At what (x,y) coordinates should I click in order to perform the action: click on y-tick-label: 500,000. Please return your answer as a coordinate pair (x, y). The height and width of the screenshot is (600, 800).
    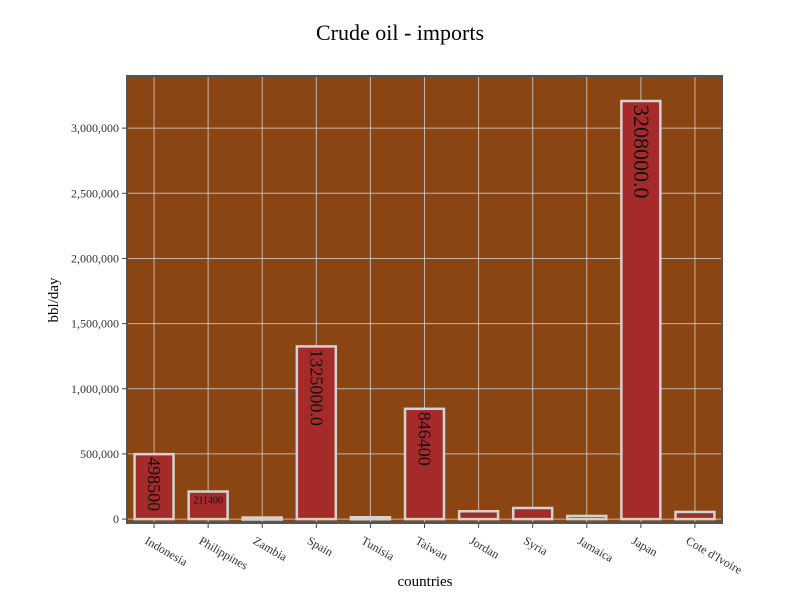
    Looking at the image, I should click on (99, 454).